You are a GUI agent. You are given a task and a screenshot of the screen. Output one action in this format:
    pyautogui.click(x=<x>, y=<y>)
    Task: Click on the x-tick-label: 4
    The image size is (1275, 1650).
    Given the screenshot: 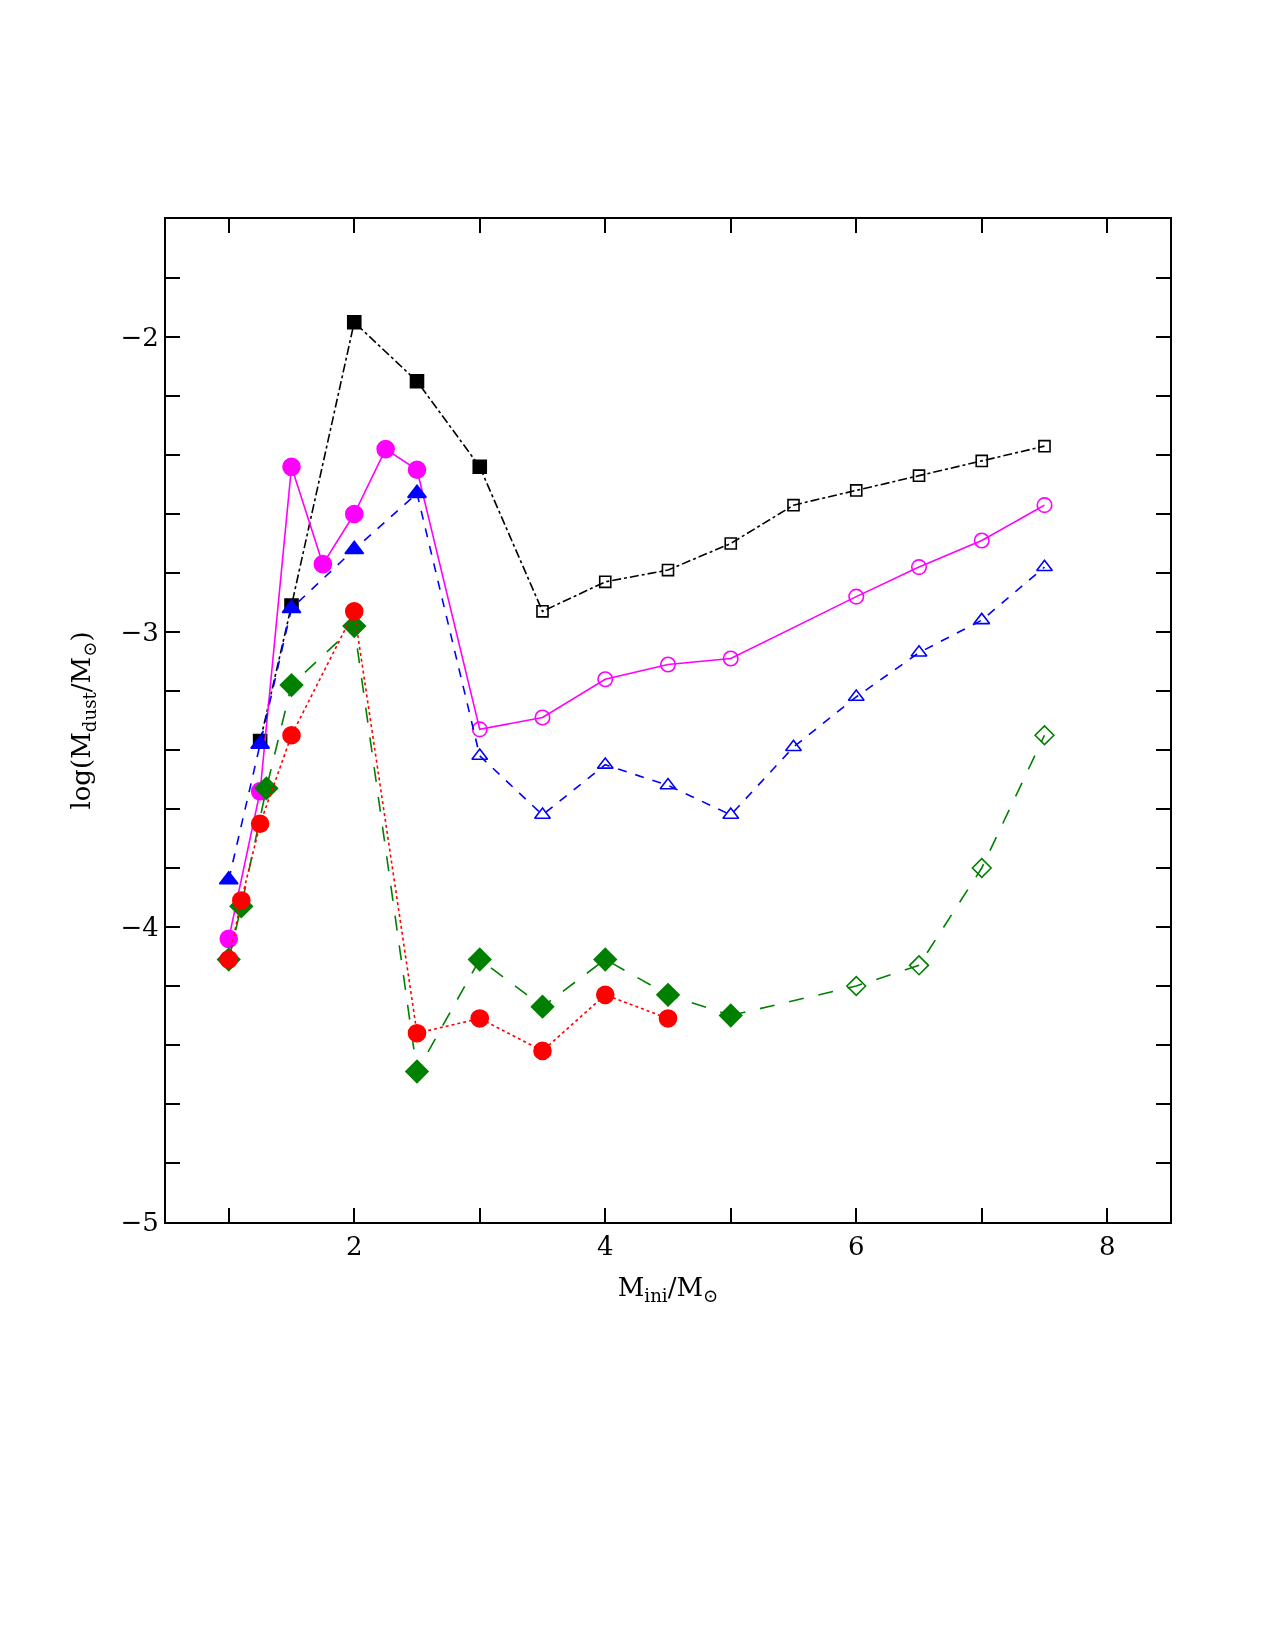 What is the action you would take?
    pyautogui.click(x=605, y=1246)
    